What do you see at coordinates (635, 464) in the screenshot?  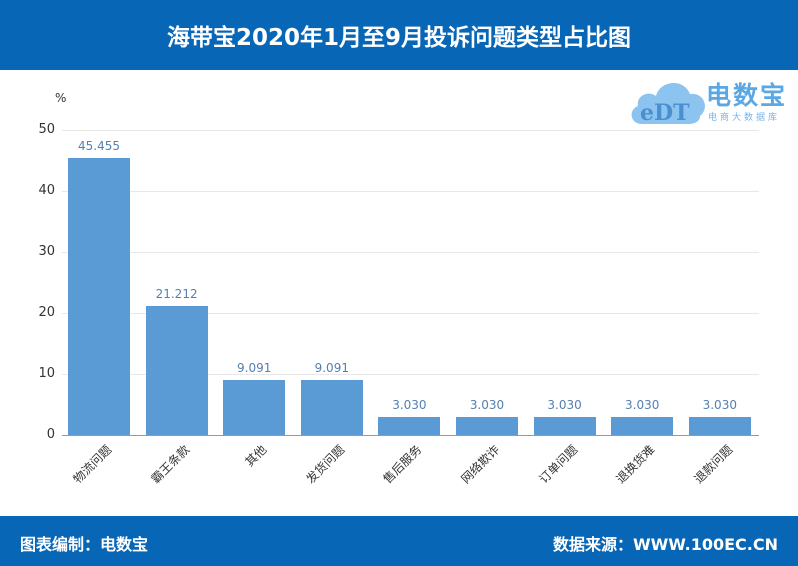 I see `x-tick-label: 退换货难` at bounding box center [635, 464].